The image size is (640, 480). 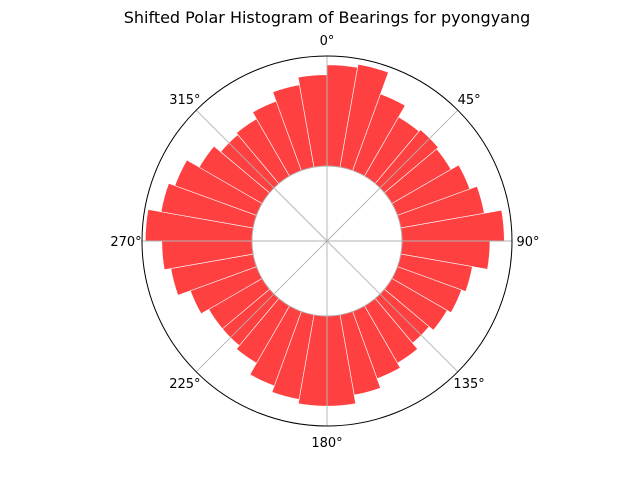 What do you see at coordinates (125, 242) in the screenshot?
I see `angle-tick-label: 270°` at bounding box center [125, 242].